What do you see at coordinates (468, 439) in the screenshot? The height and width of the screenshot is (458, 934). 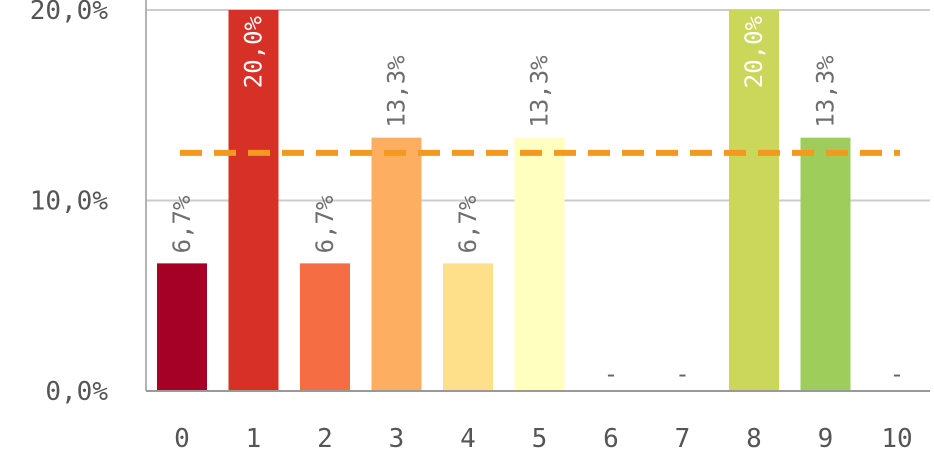 I see `x-tick-label: 4` at bounding box center [468, 439].